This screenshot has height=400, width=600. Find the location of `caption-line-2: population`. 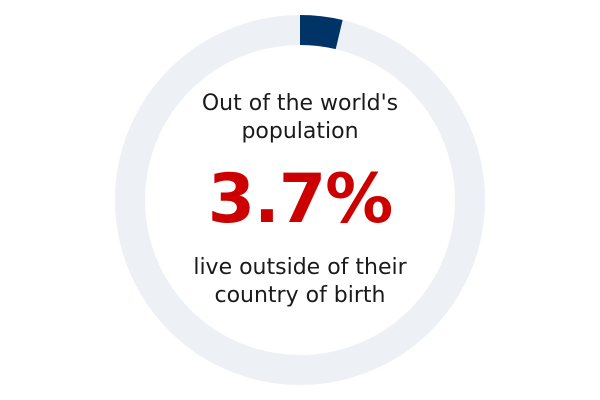

caption-line-2: population is located at coordinates (300, 131).